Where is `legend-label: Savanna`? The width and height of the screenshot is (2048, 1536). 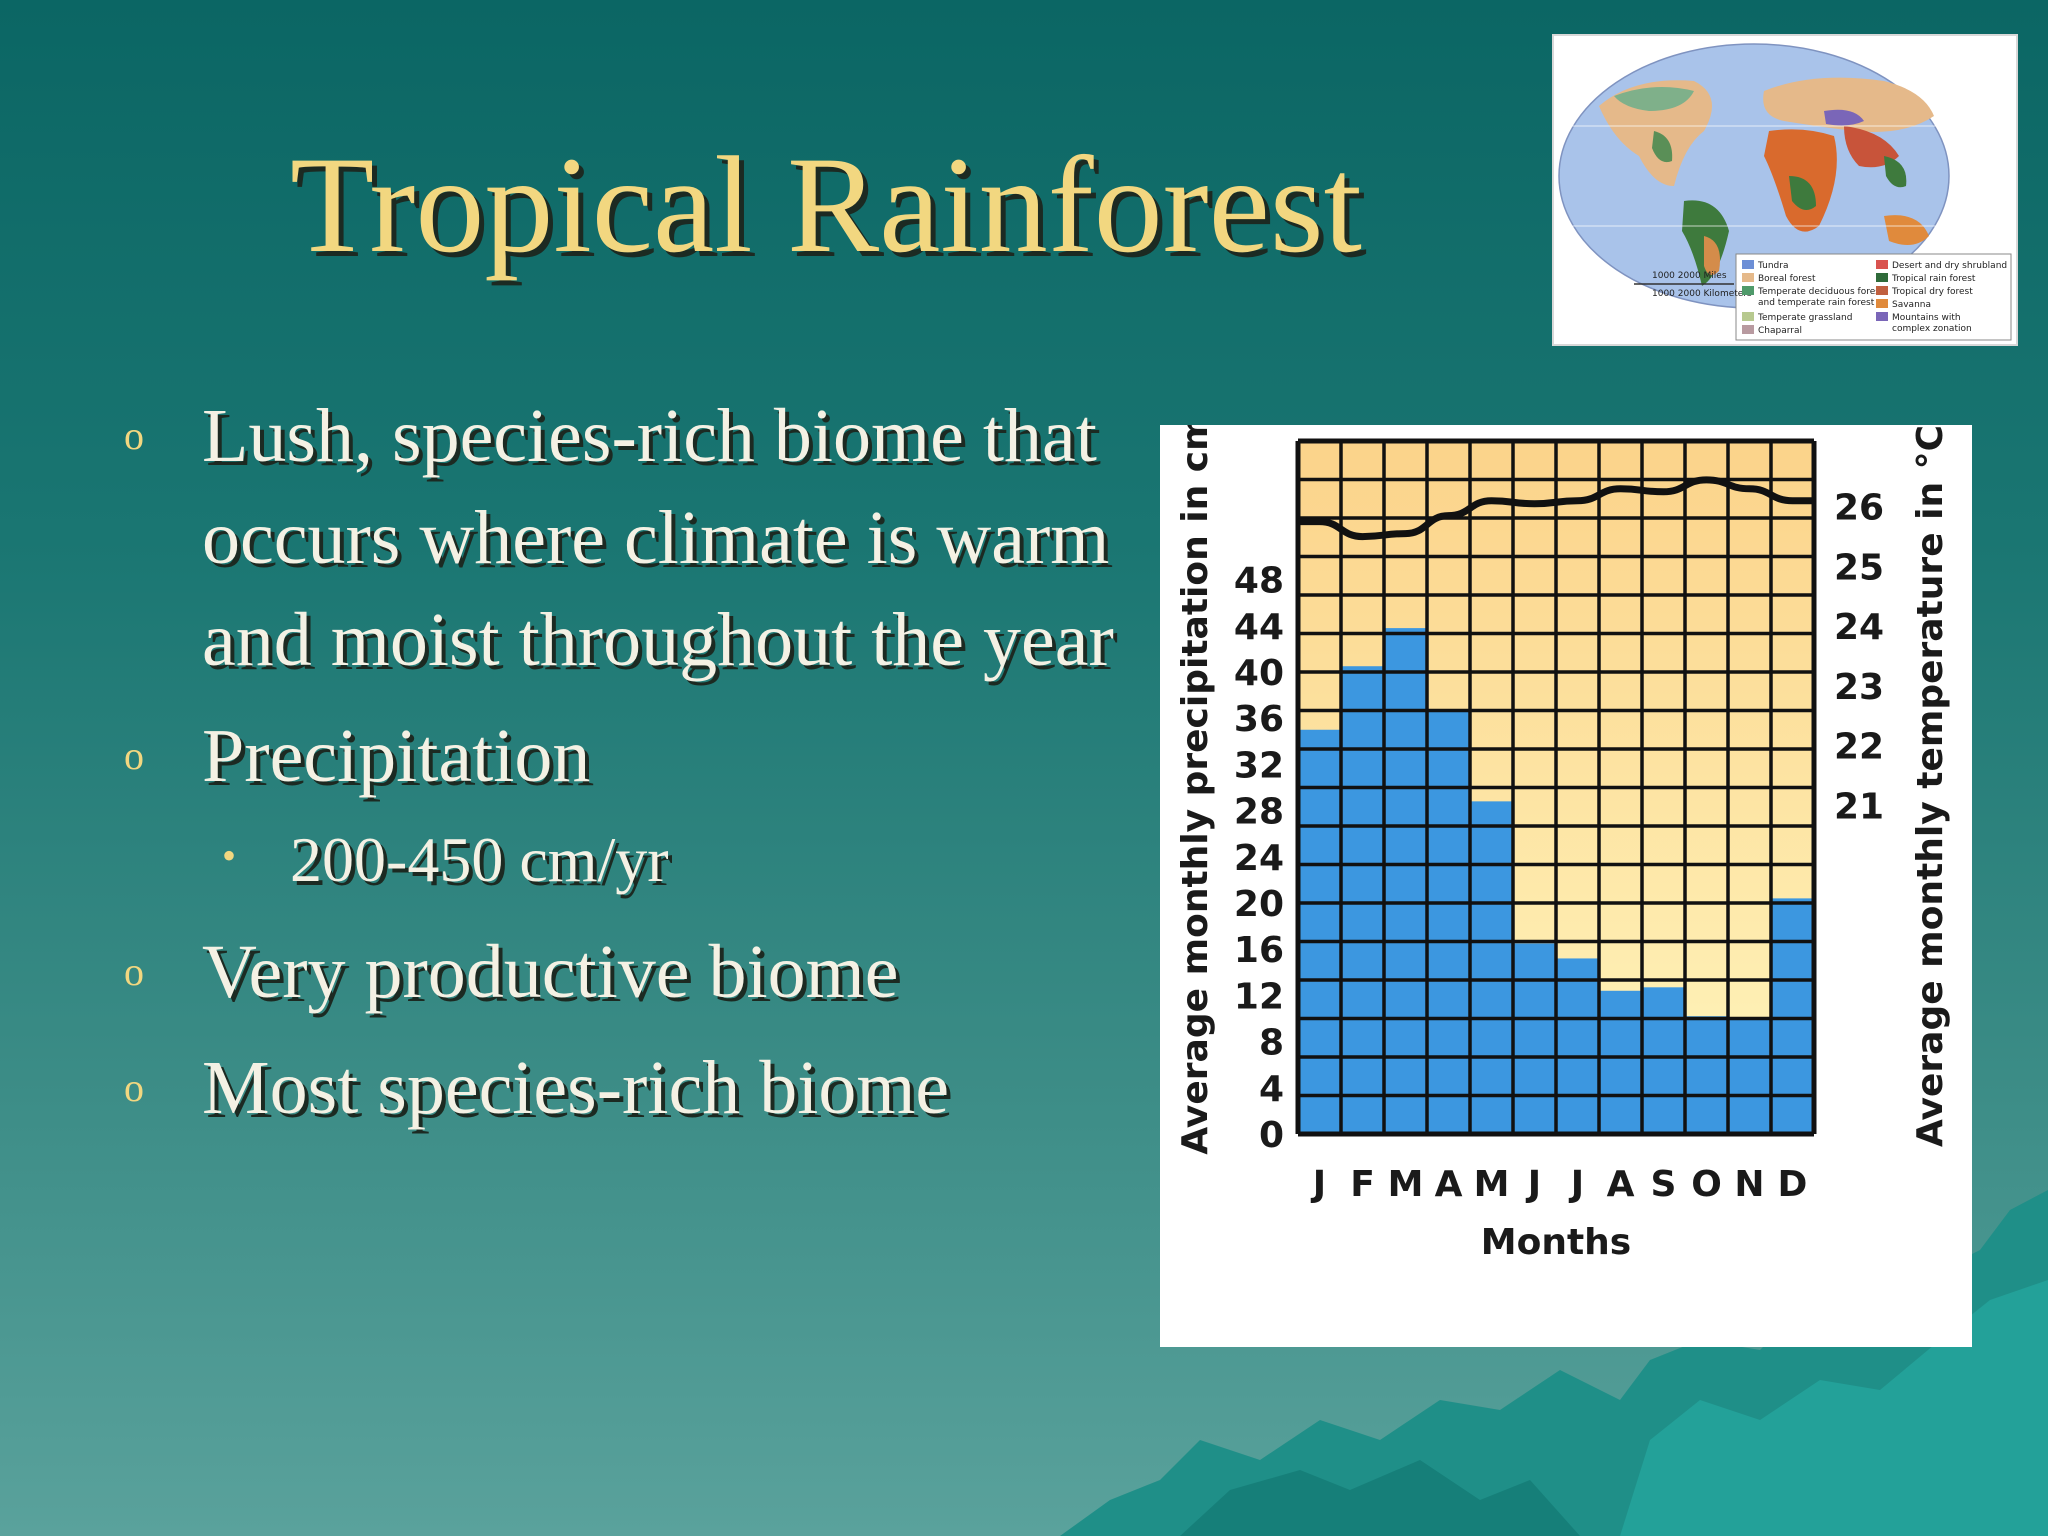
legend-label: Savanna is located at coordinates (1911, 305).